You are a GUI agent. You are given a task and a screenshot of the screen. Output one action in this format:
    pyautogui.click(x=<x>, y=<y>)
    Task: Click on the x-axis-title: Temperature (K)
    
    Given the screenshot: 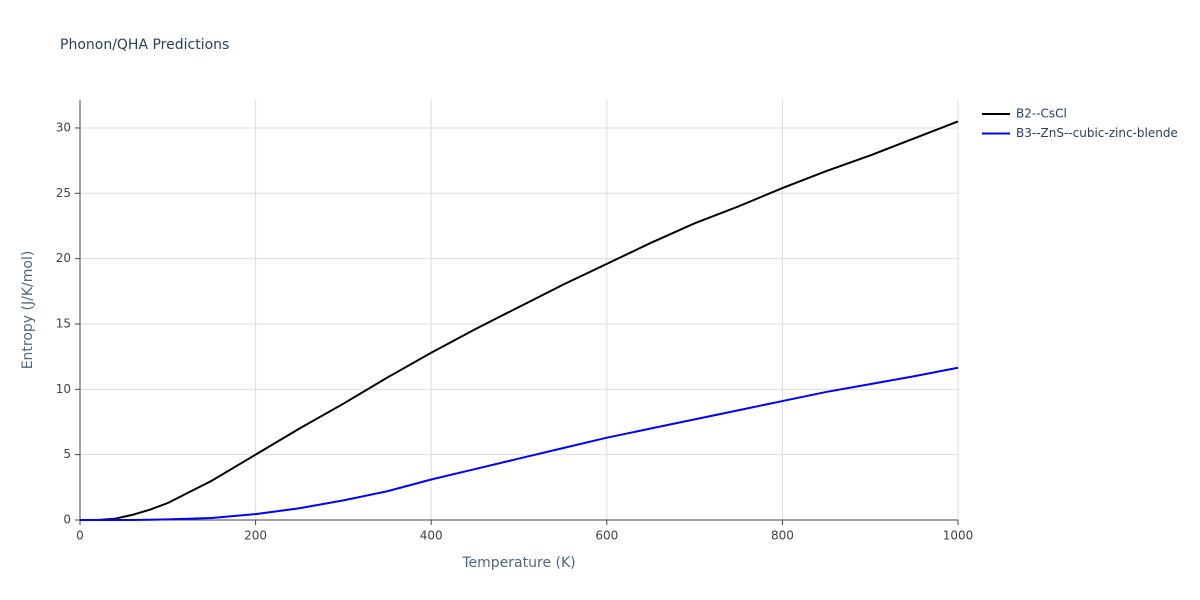 What is the action you would take?
    pyautogui.click(x=518, y=563)
    